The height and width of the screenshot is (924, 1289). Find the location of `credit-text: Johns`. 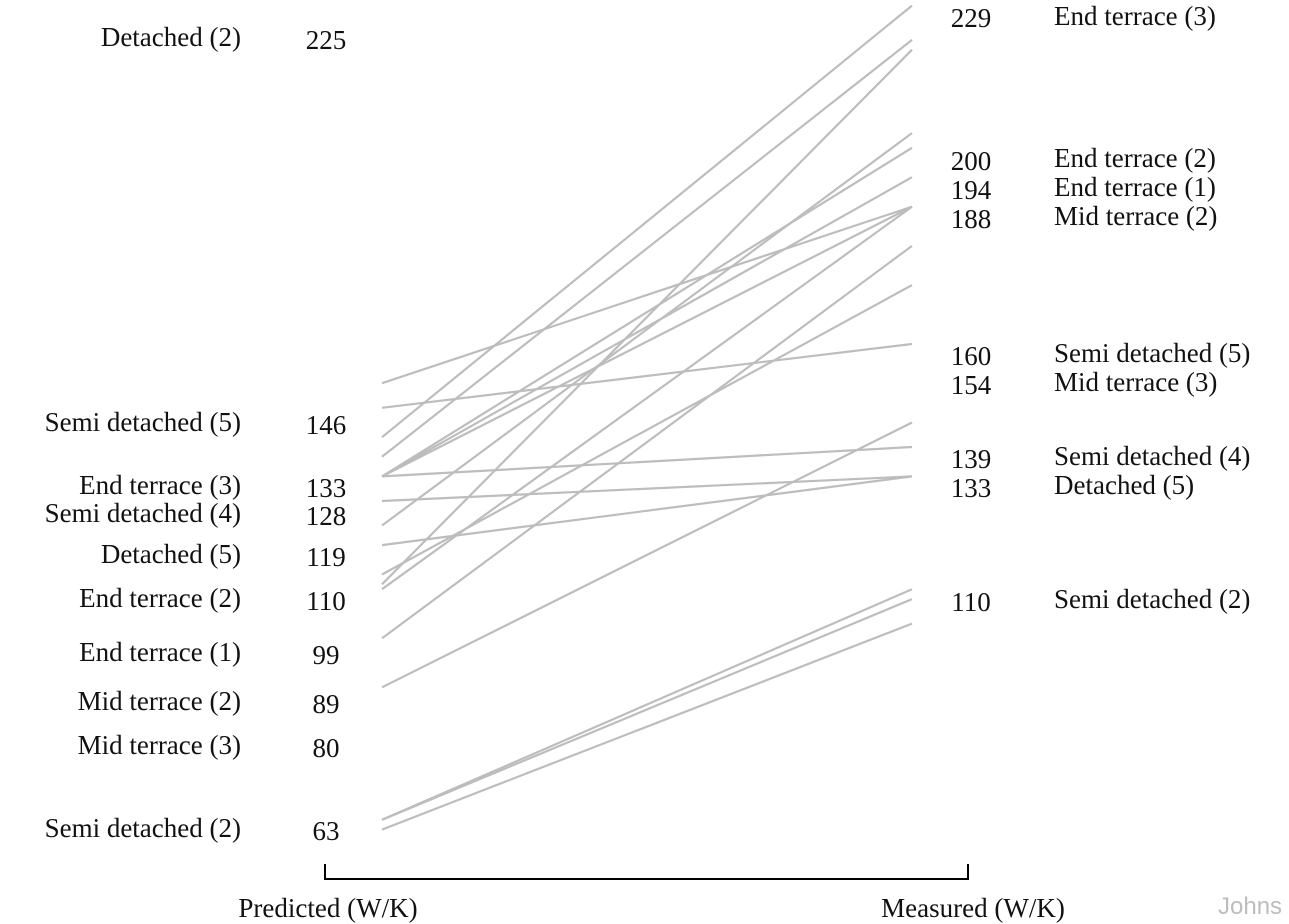

credit-text: Johns is located at coordinates (1250, 906).